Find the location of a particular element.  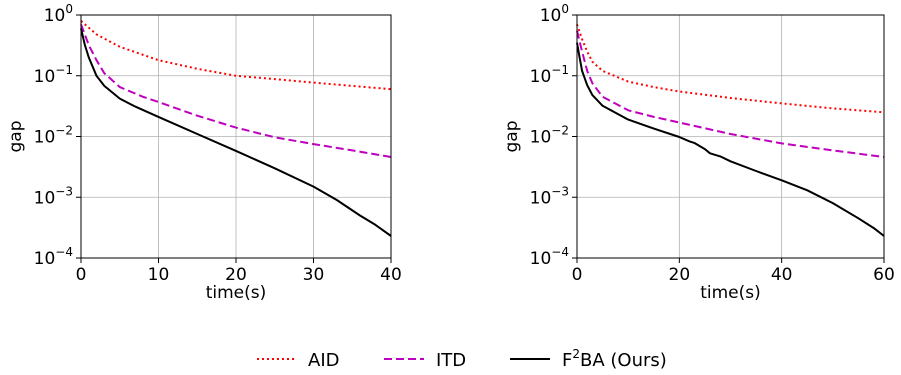

legend: AID ITD F2BA (Ours) is located at coordinates (462, 359).